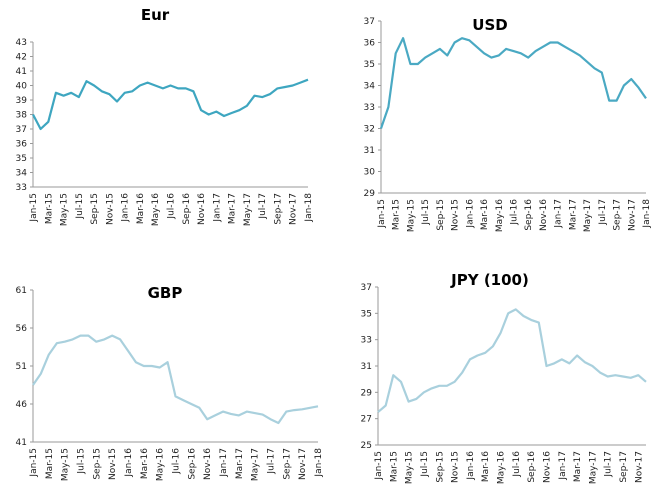 Image resolution: width=652 pixels, height=493 pixels. Describe the element at coordinates (21, 58) in the screenshot. I see `y-tick-label: 42` at that location.